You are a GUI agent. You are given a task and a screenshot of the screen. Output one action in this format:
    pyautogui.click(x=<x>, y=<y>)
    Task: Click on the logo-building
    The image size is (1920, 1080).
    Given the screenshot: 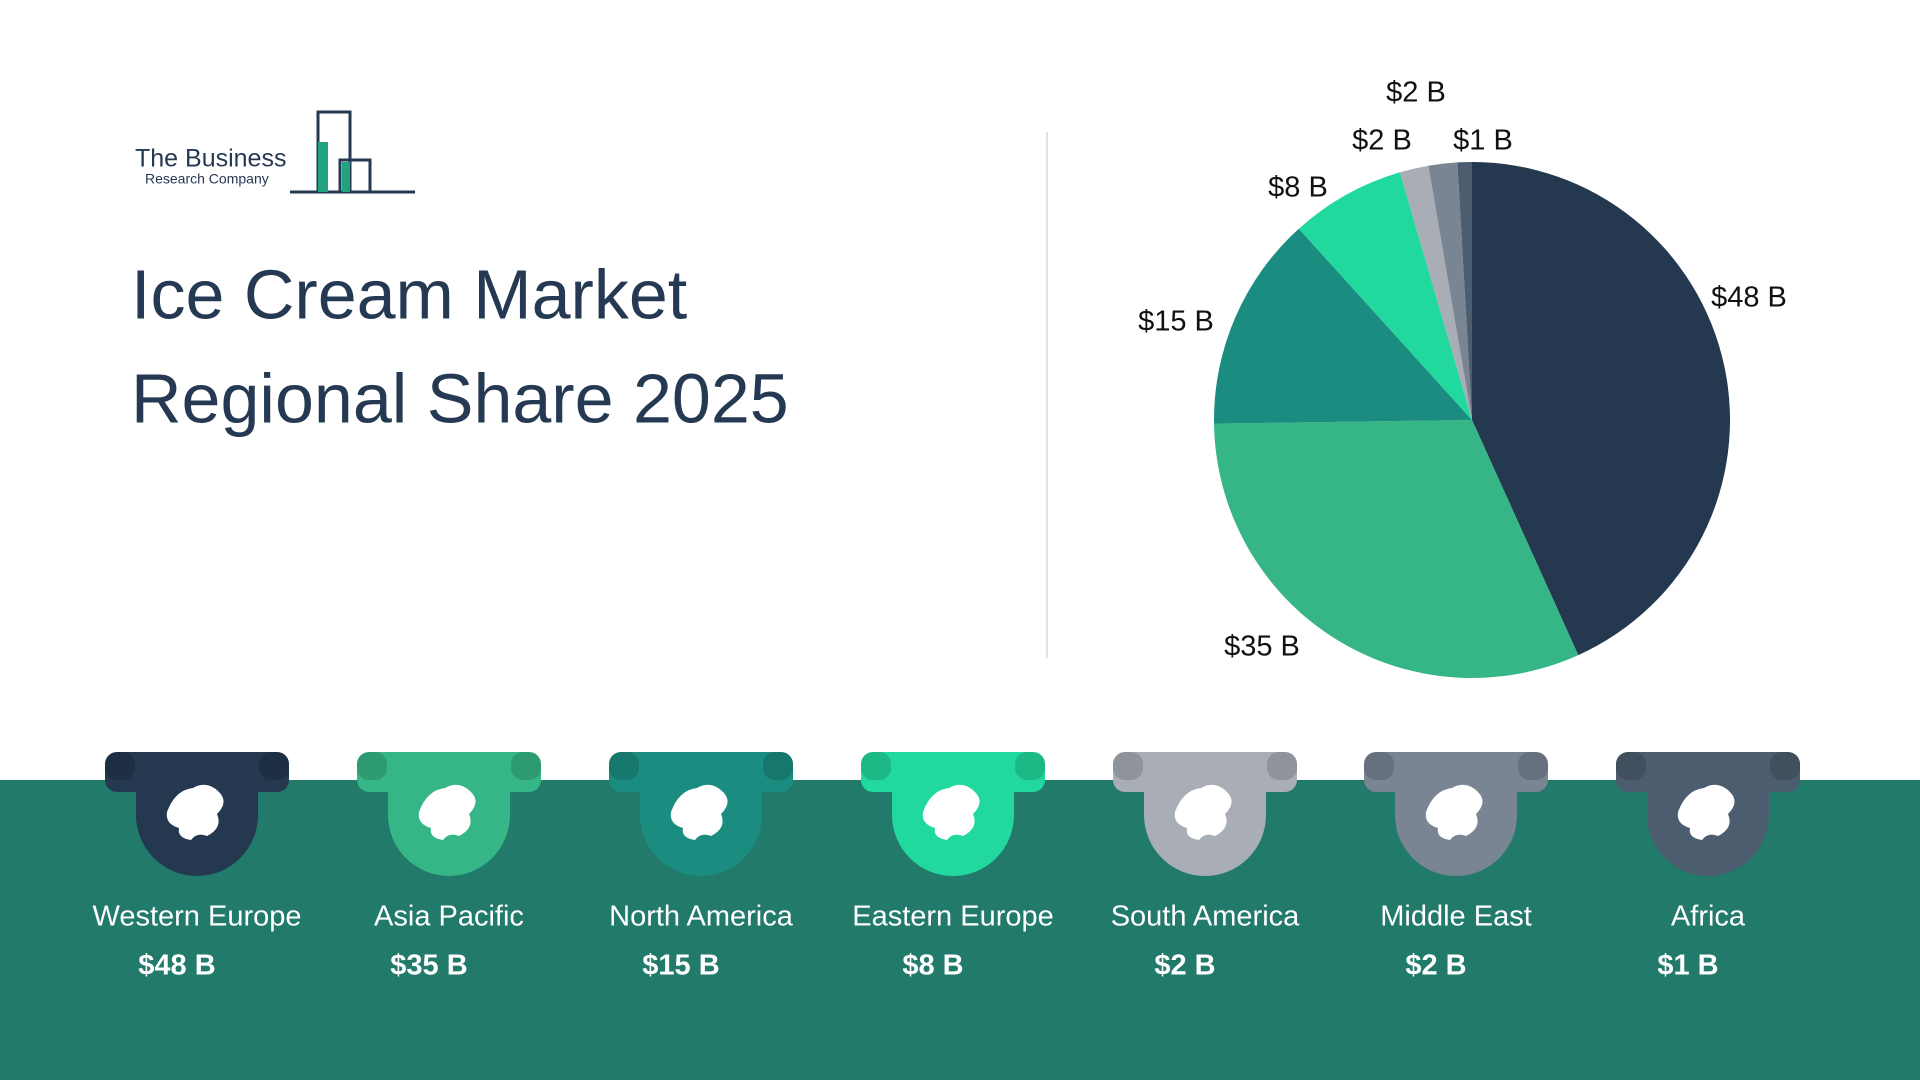 What is the action you would take?
    pyautogui.click(x=352, y=152)
    